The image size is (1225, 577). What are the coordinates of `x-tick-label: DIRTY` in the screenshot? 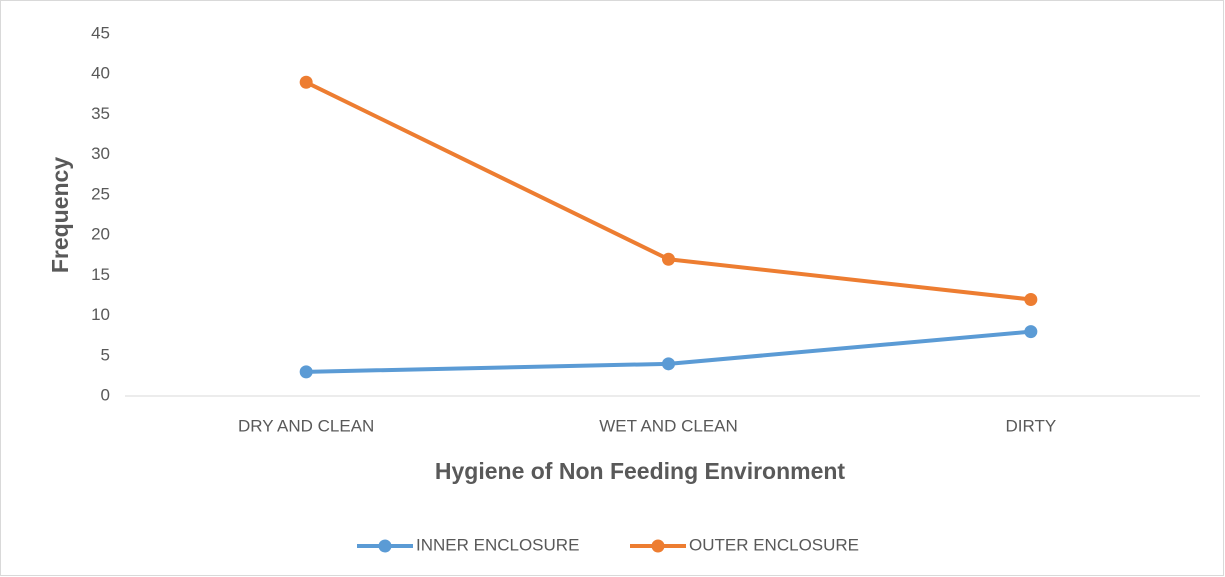 It's located at (1030, 425).